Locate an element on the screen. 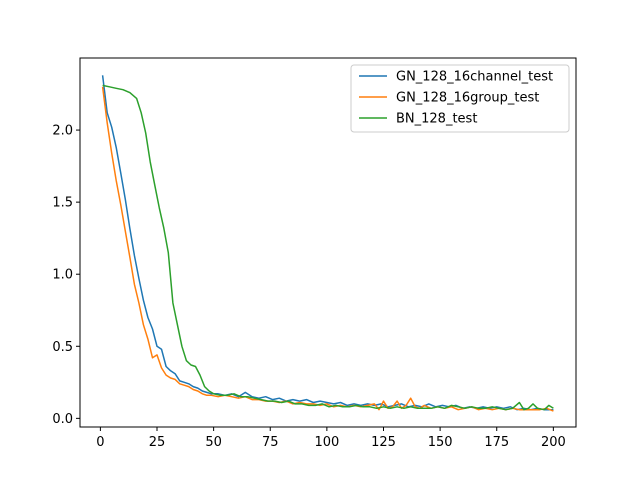  y-tick-label: 1.5 is located at coordinates (62, 203).